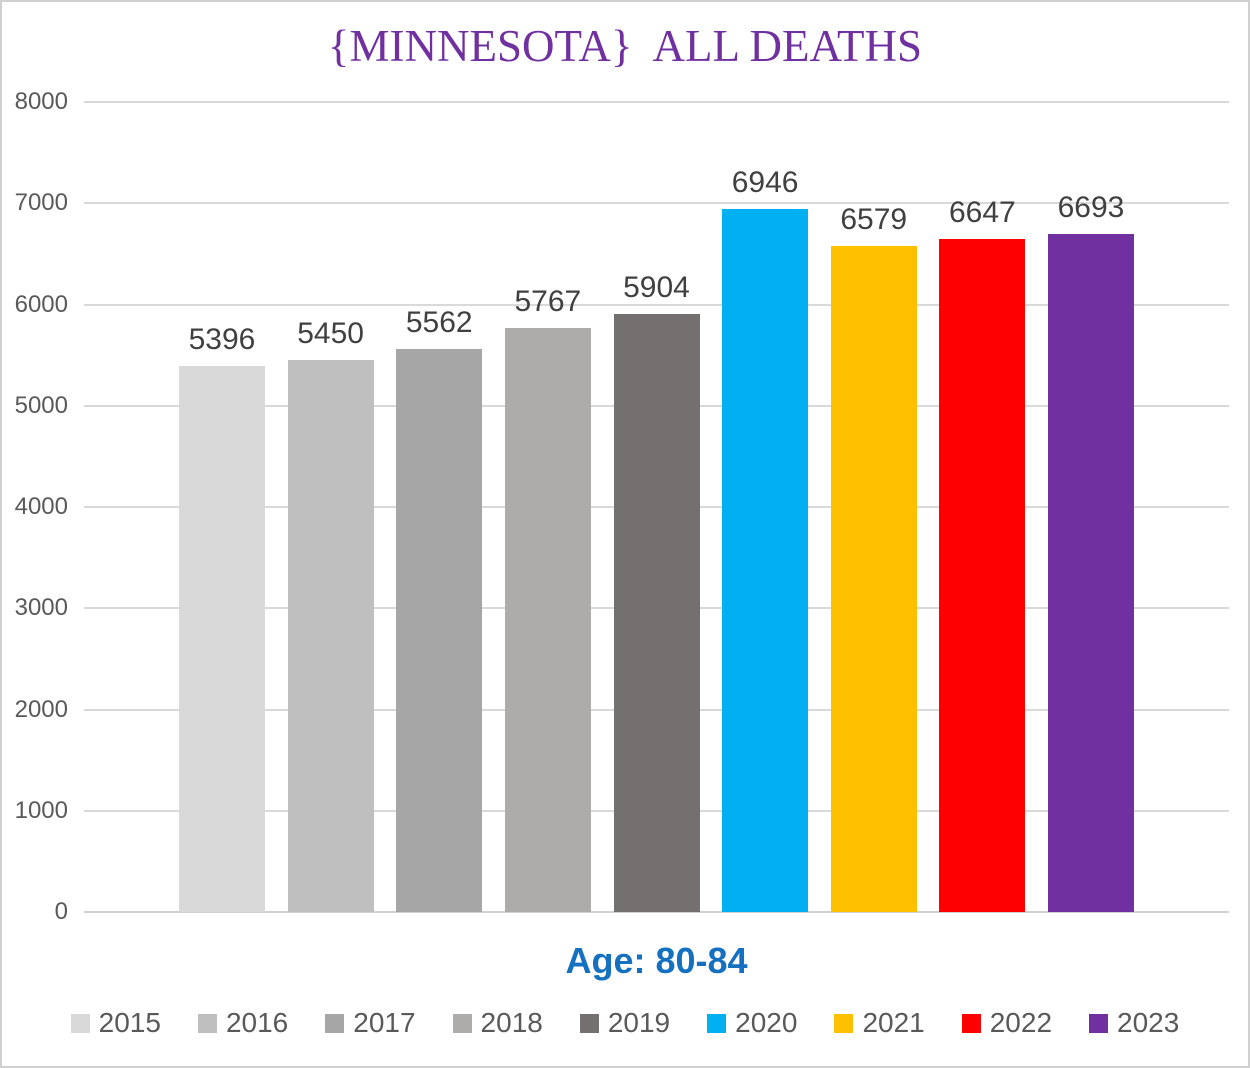  What do you see at coordinates (439, 322) in the screenshot?
I see `bar-value-label: 5562` at bounding box center [439, 322].